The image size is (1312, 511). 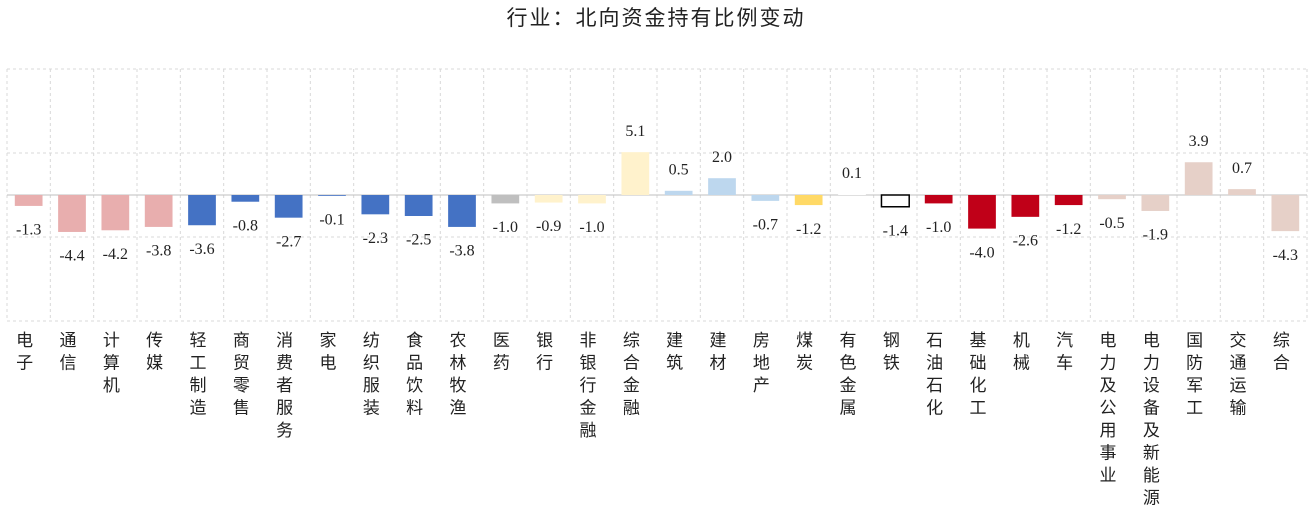 What do you see at coordinates (115, 254) in the screenshot?
I see `data-label: -4.2` at bounding box center [115, 254].